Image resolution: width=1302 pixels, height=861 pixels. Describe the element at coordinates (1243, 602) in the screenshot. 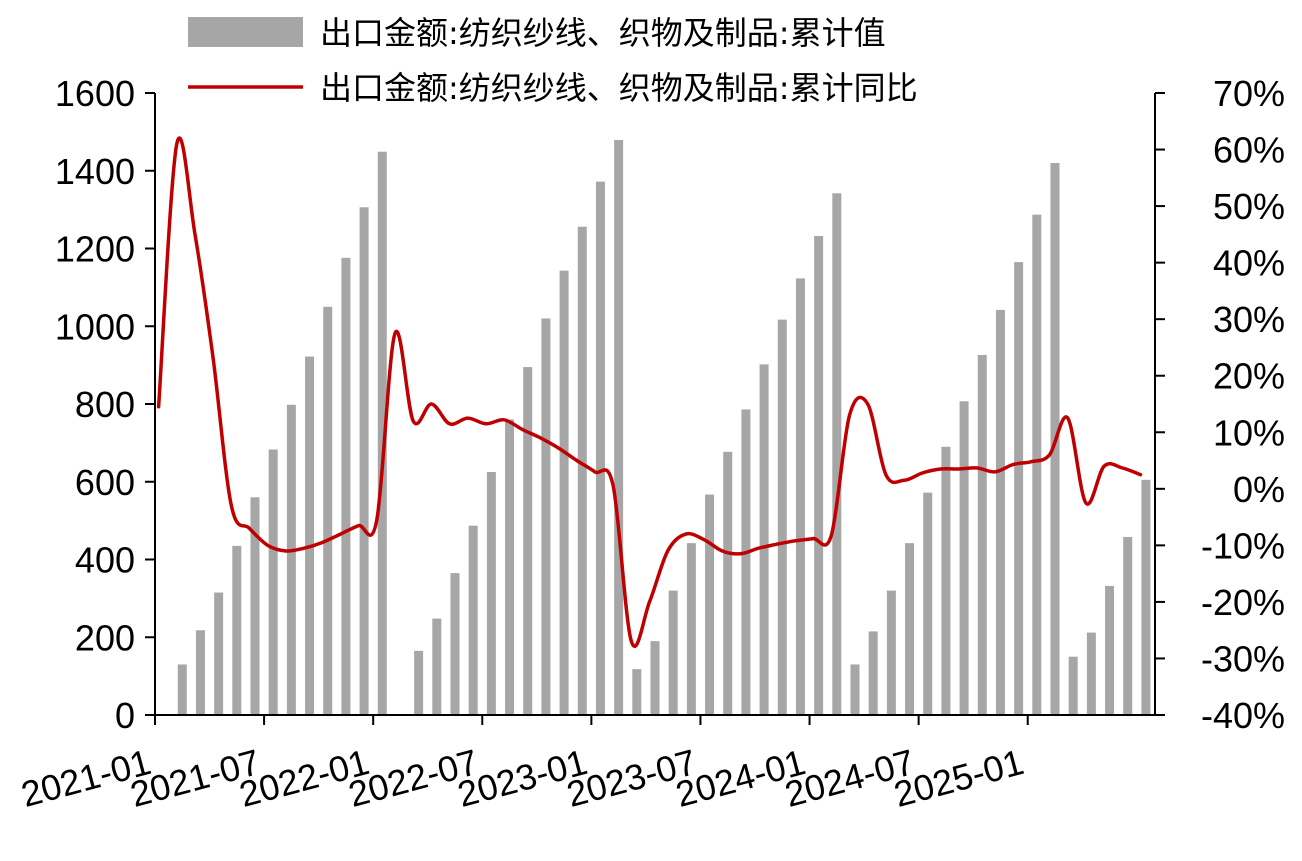

I see `right-tick-label: -20%` at that location.